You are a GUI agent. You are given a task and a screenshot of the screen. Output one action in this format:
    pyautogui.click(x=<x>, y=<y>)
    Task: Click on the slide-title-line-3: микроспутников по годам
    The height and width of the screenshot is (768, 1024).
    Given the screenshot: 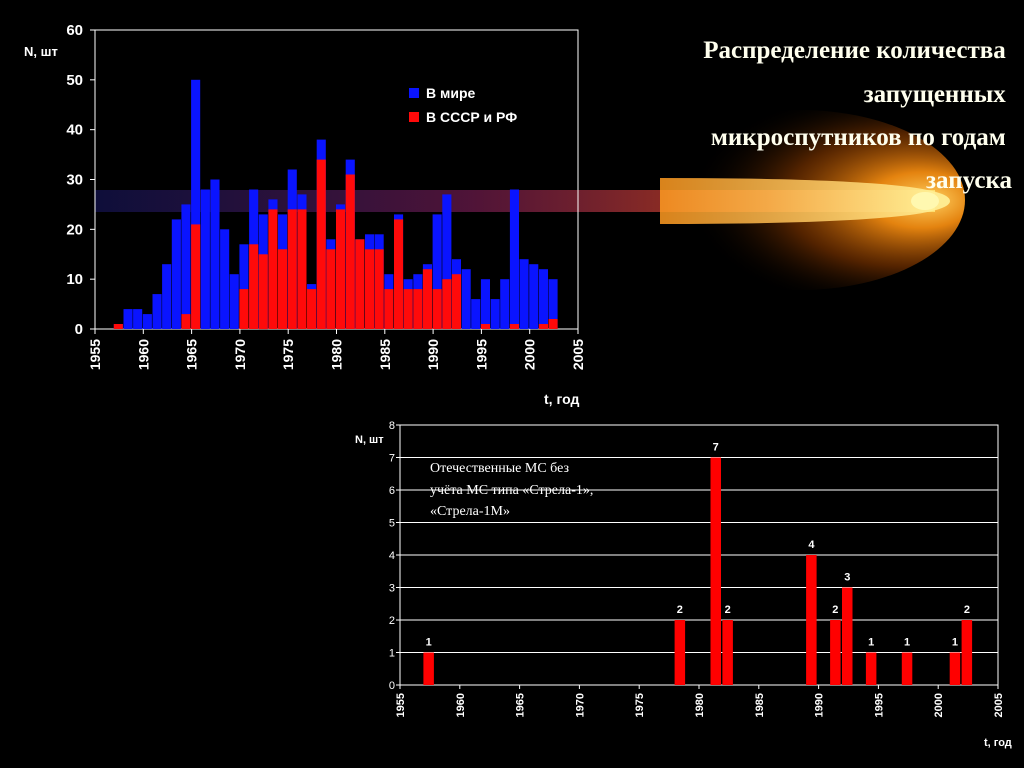 What is the action you would take?
    pyautogui.click(x=858, y=137)
    